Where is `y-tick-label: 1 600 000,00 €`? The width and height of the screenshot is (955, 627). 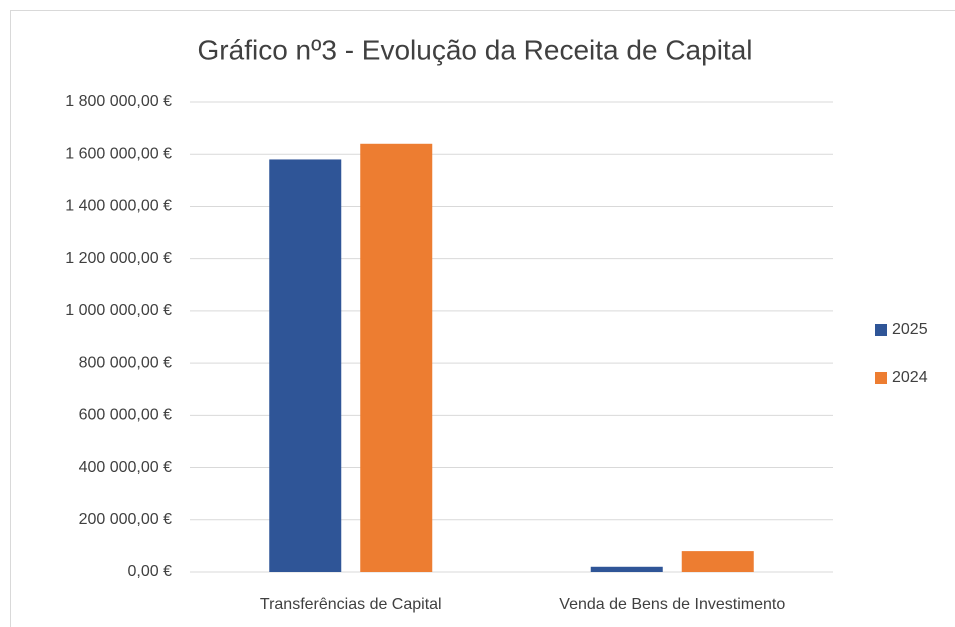 y-tick-label: 1 600 000,00 € is located at coordinates (118, 153).